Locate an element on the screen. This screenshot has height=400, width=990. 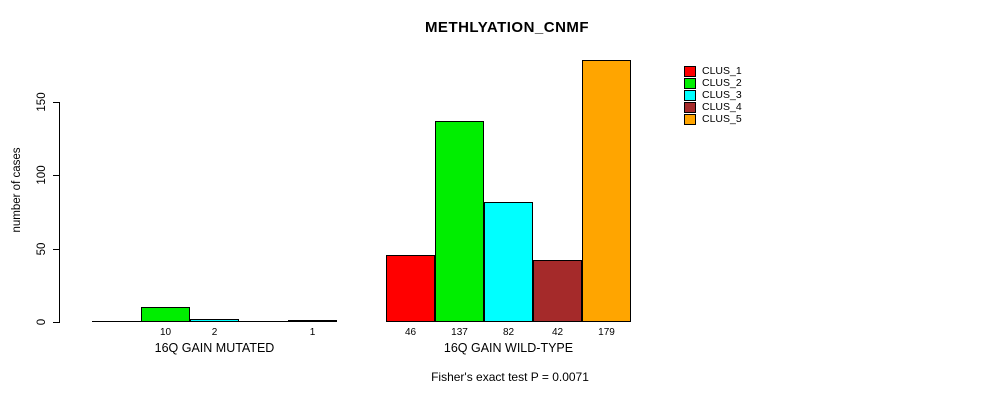
bar-clus-4-16q-gain-wild-type is located at coordinates (557, 291).